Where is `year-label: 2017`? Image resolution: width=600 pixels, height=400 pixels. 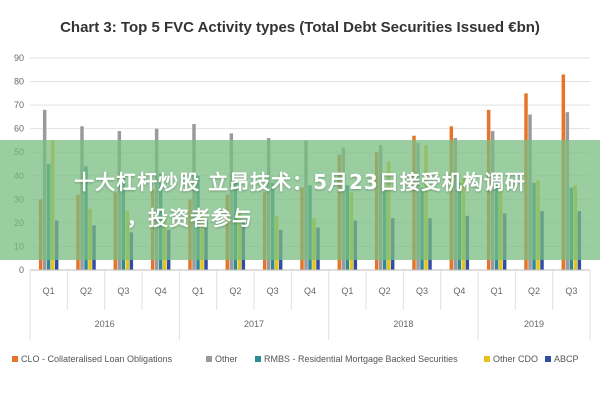 year-label: 2017 is located at coordinates (254, 324).